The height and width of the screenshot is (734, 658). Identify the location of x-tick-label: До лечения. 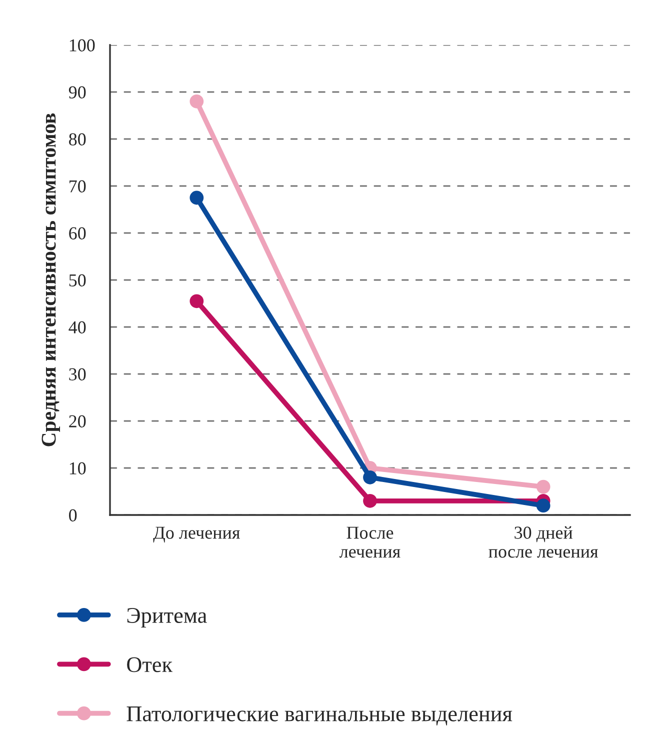
(196, 534).